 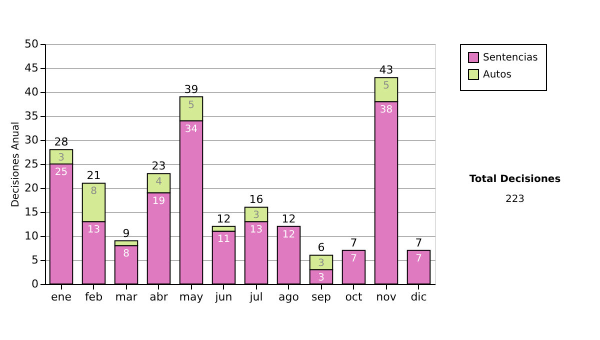 I want to click on x-tick-label: ene, so click(x=61, y=297).